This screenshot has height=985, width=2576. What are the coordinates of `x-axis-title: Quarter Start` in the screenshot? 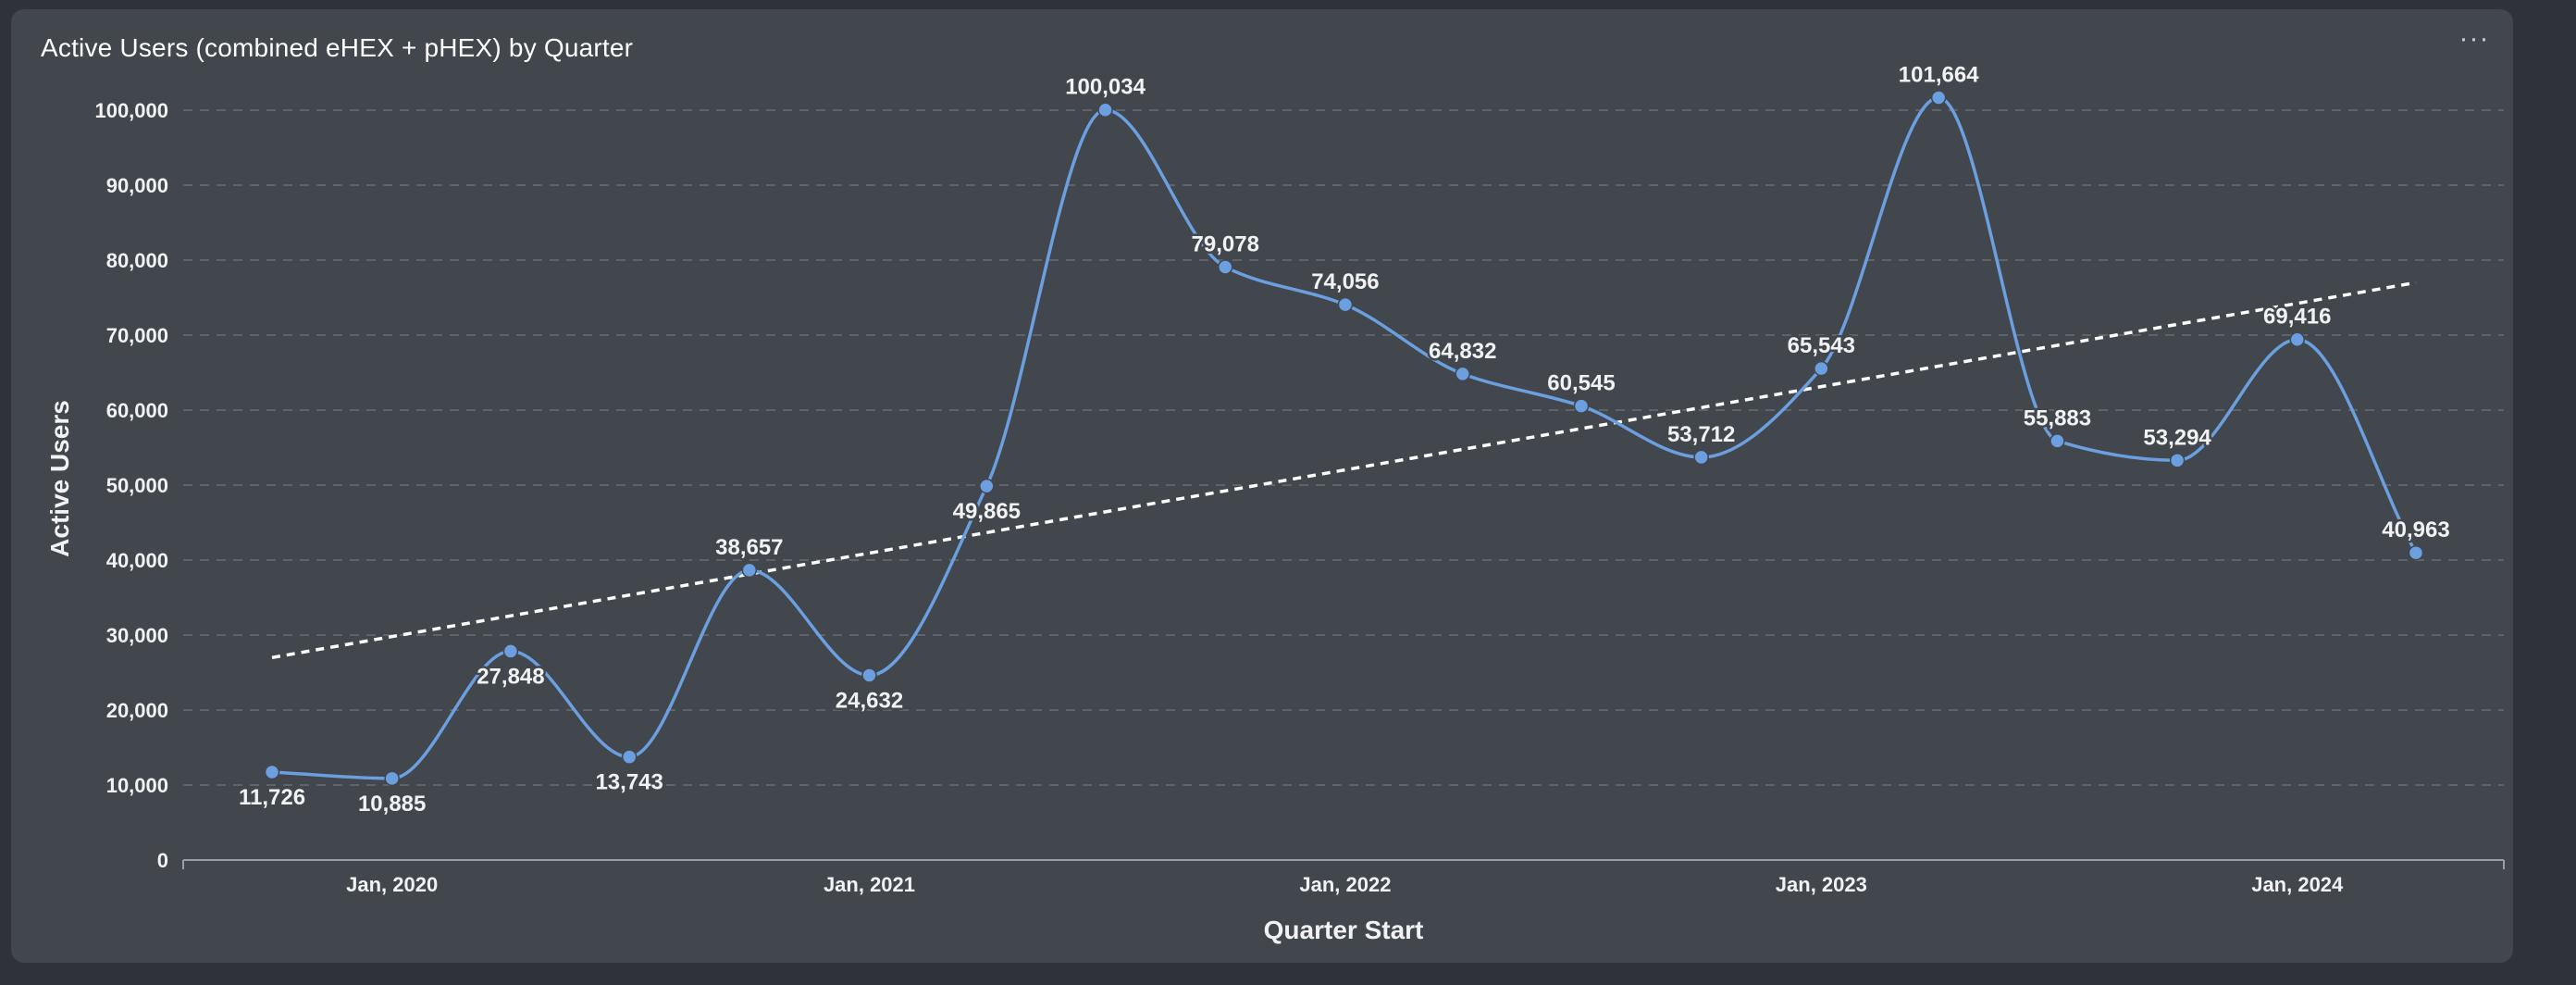 It's located at (1344, 930).